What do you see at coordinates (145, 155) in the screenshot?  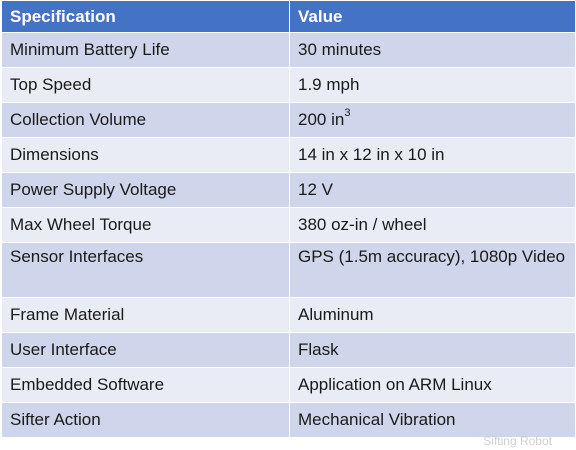 I see `spec-cell: Dimensions` at bounding box center [145, 155].